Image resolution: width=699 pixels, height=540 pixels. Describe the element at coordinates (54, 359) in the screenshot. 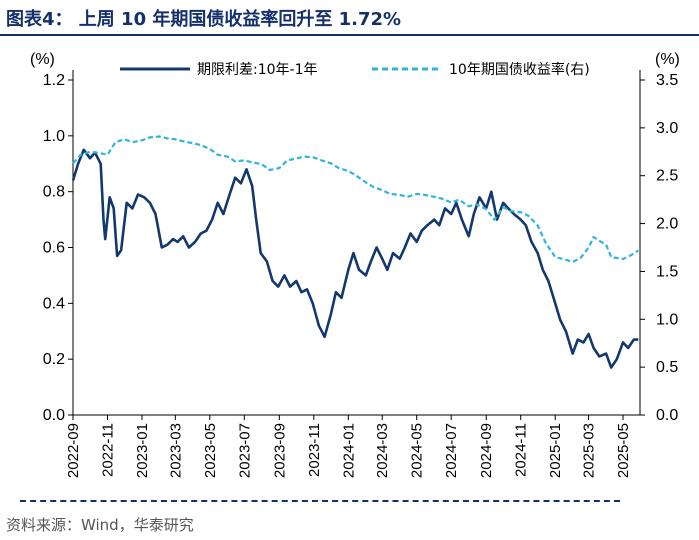

I see `left-tick-label: 0.2` at that location.